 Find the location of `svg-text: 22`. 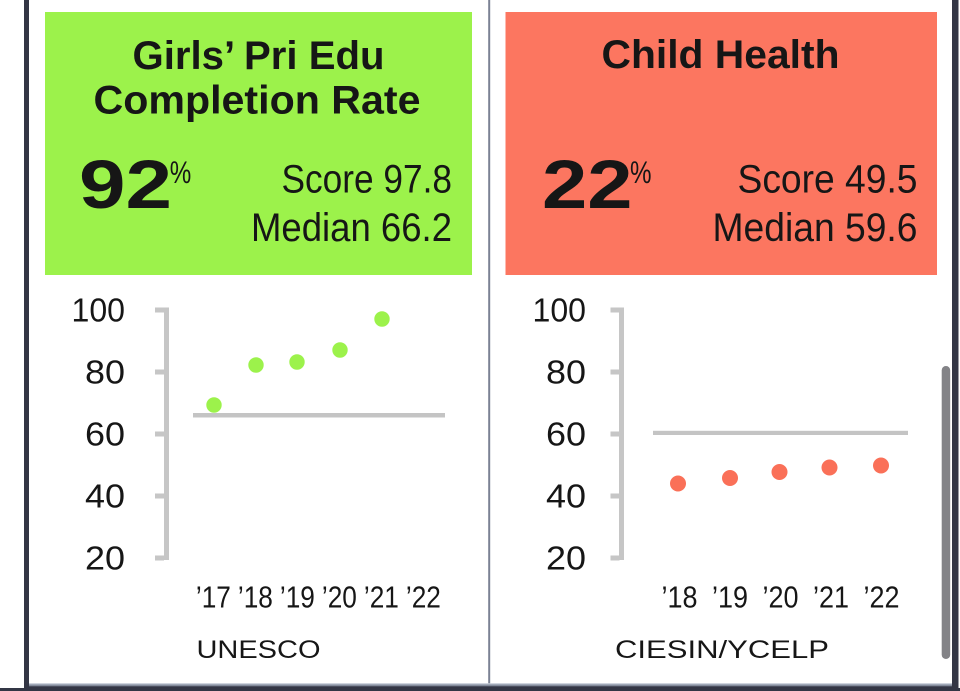

svg-text: 22 is located at coordinates (587, 184).